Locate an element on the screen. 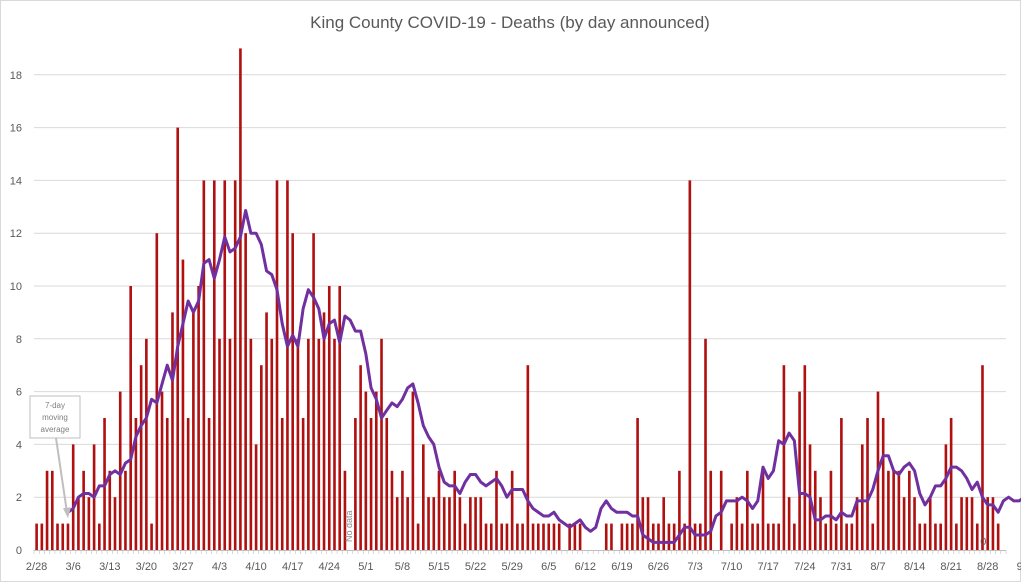 The height and width of the screenshot is (582, 1021). zero-value-label: 0 is located at coordinates (983, 542).